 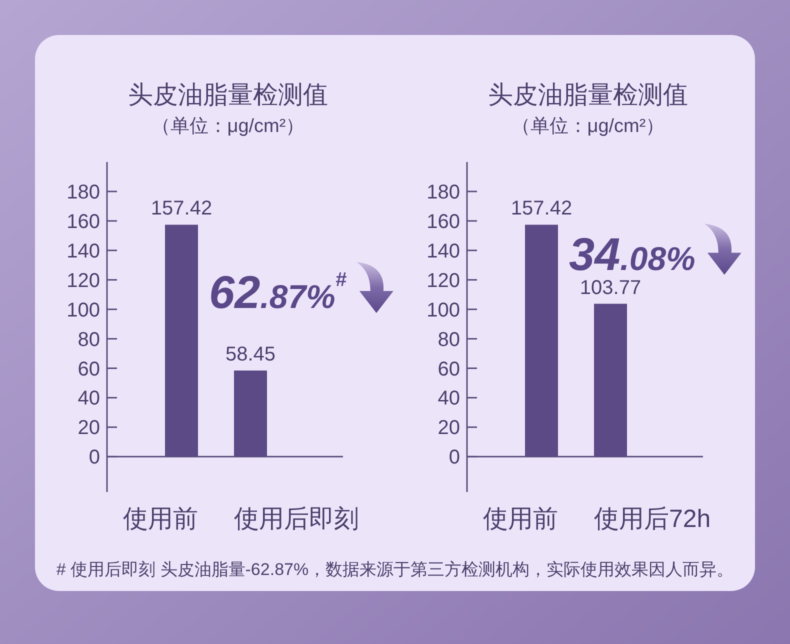 What do you see at coordinates (278, 292) in the screenshot?
I see `annotation: 62.87%#` at bounding box center [278, 292].